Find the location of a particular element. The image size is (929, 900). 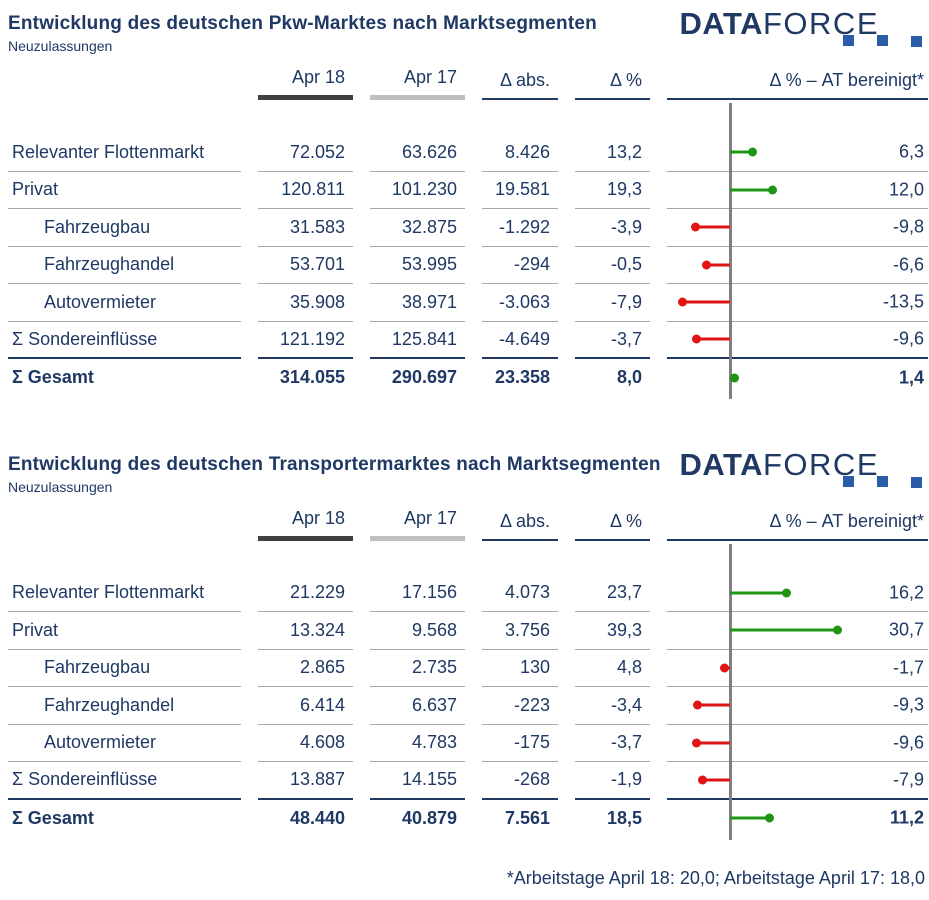

cell-apr17: 32.875 is located at coordinates (417, 228).